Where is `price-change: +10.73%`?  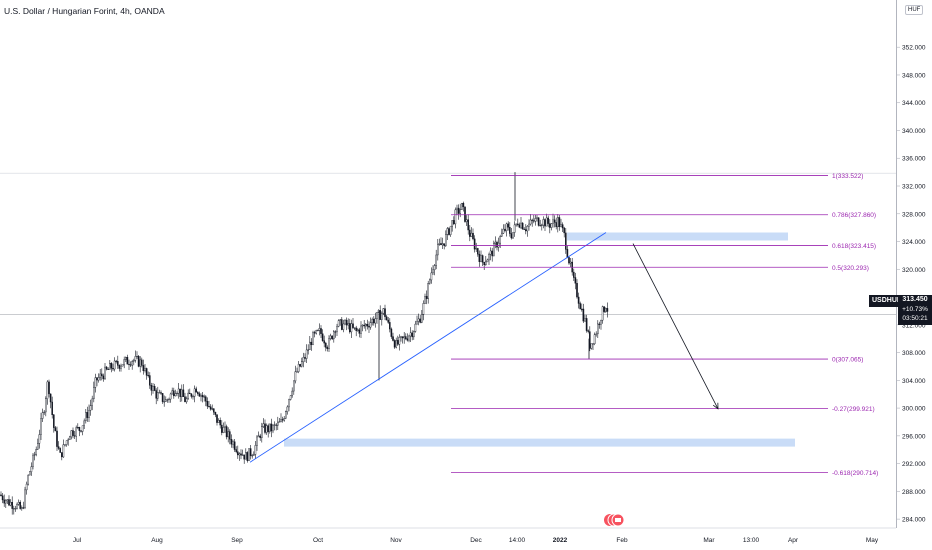 price-change: +10.73% is located at coordinates (915, 309).